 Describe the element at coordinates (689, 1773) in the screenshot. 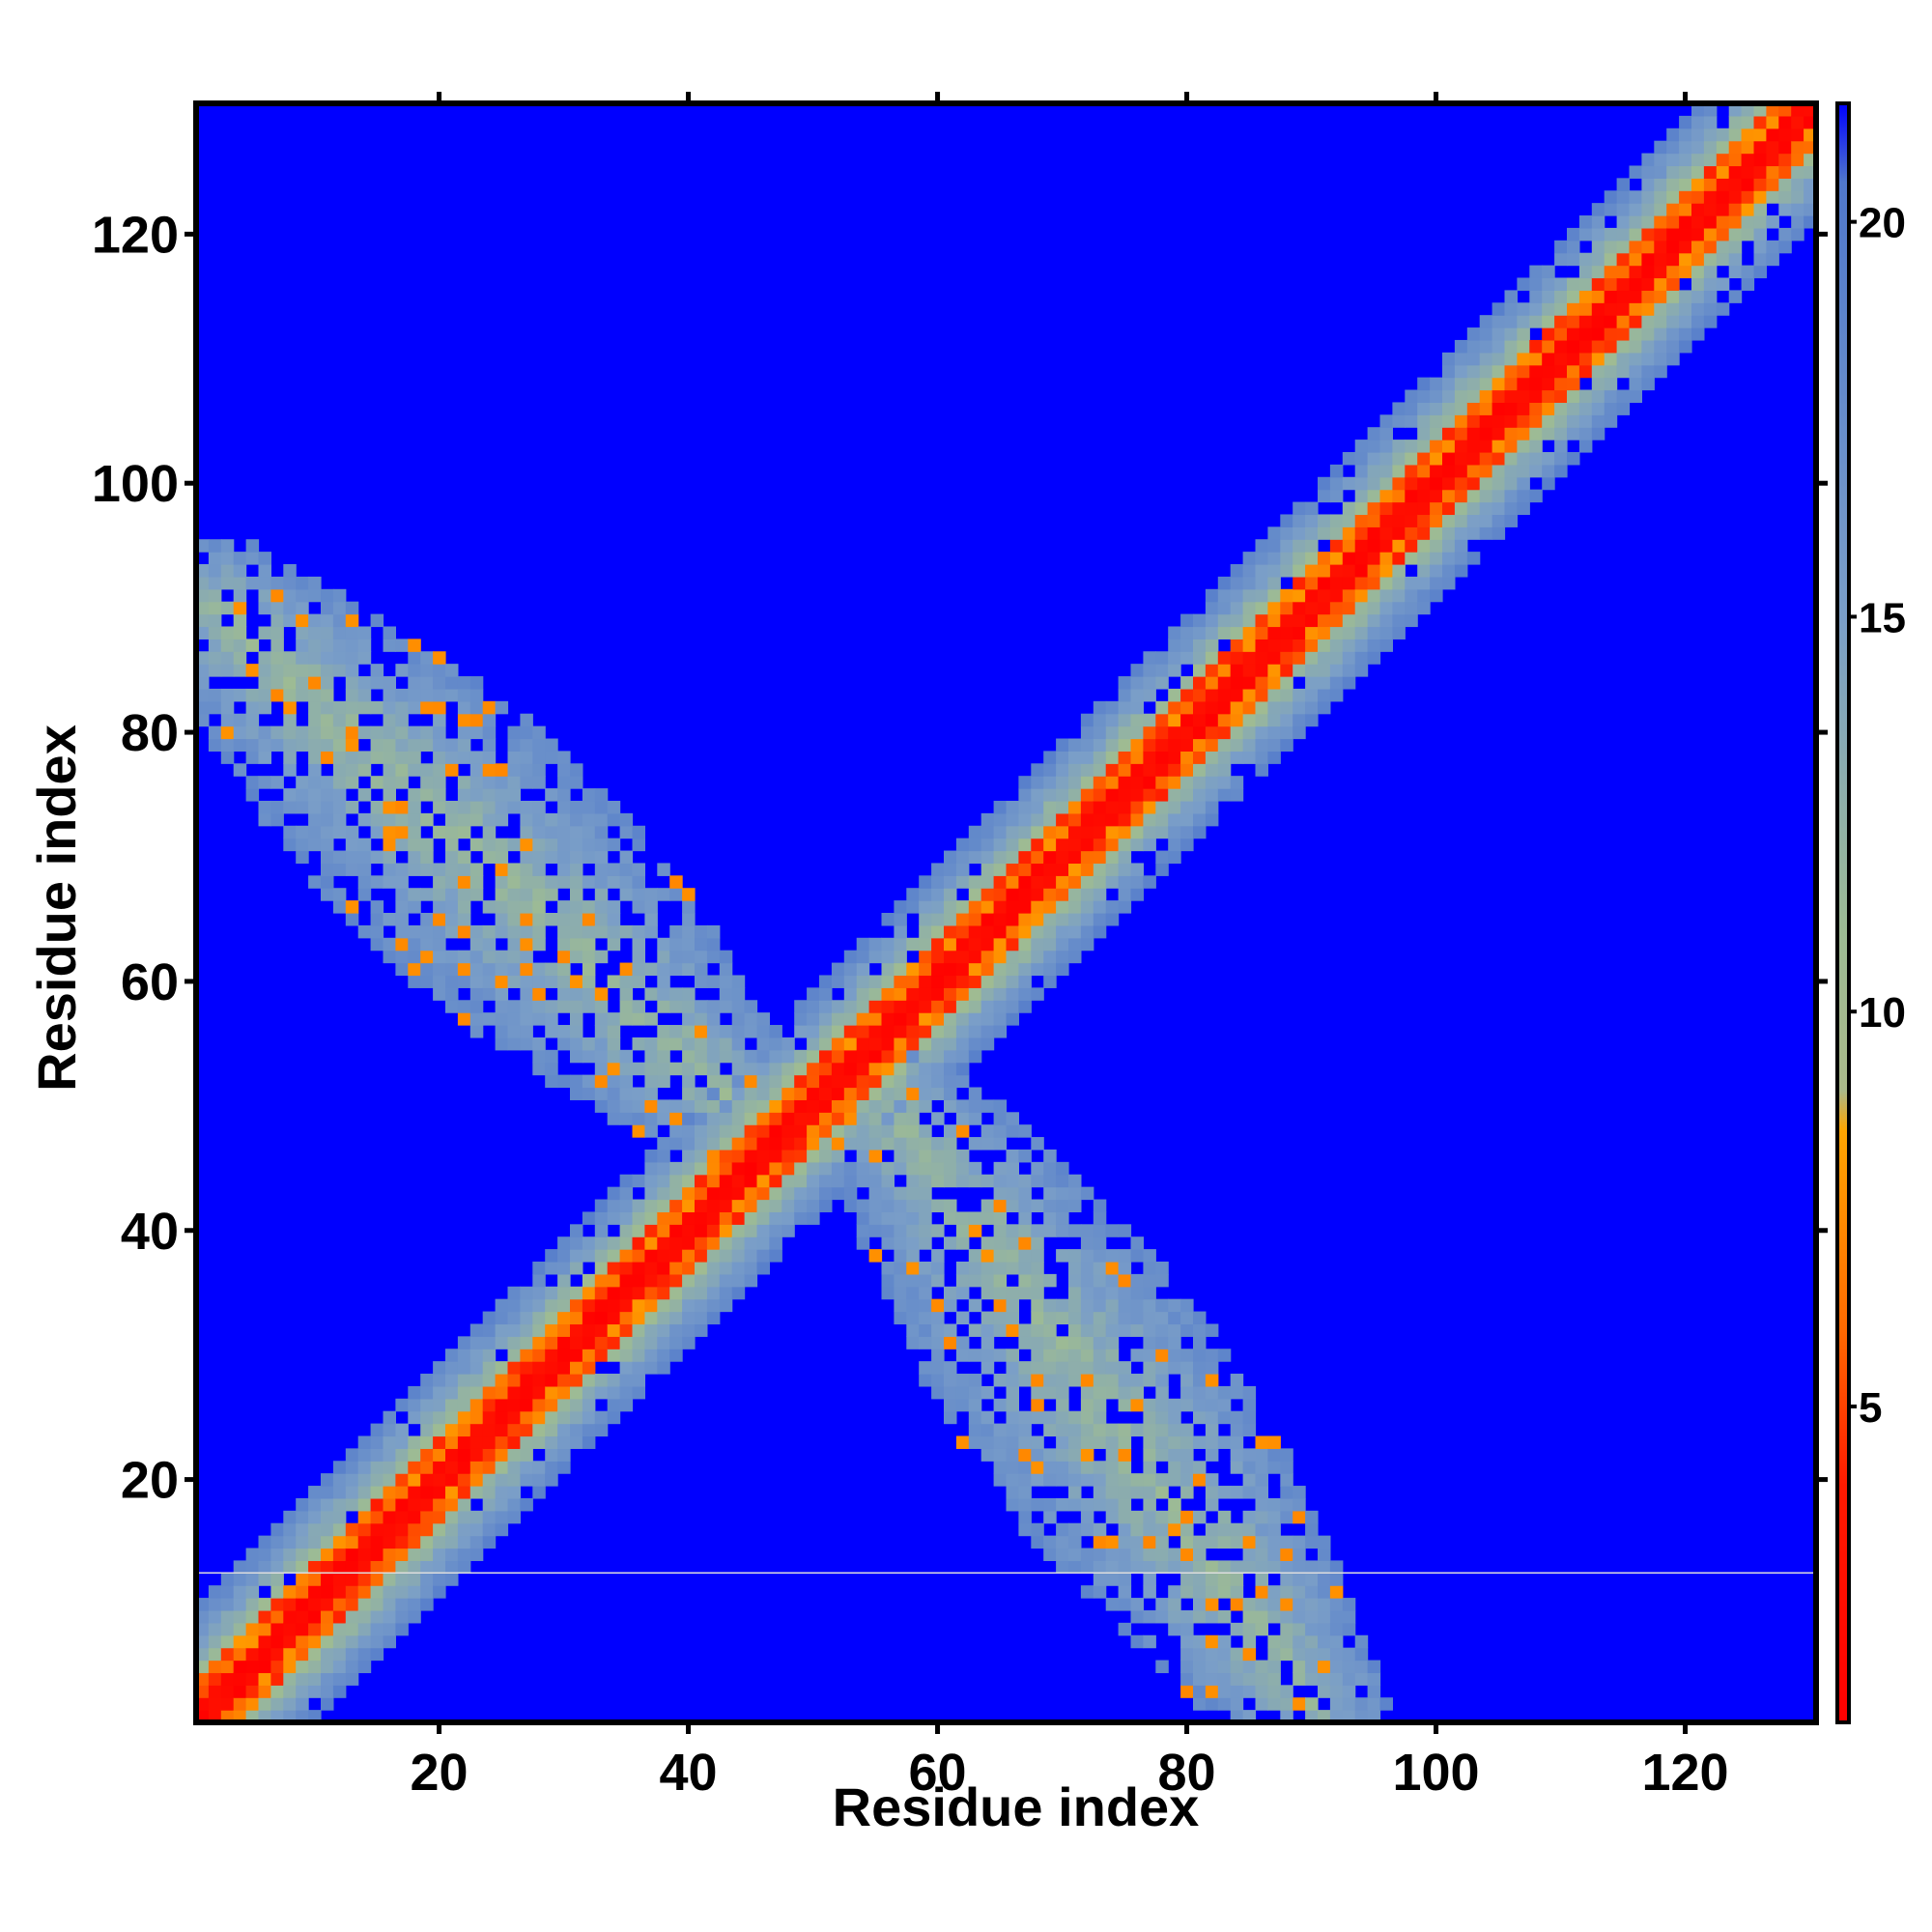

I see `x-tick-label: 40` at that location.